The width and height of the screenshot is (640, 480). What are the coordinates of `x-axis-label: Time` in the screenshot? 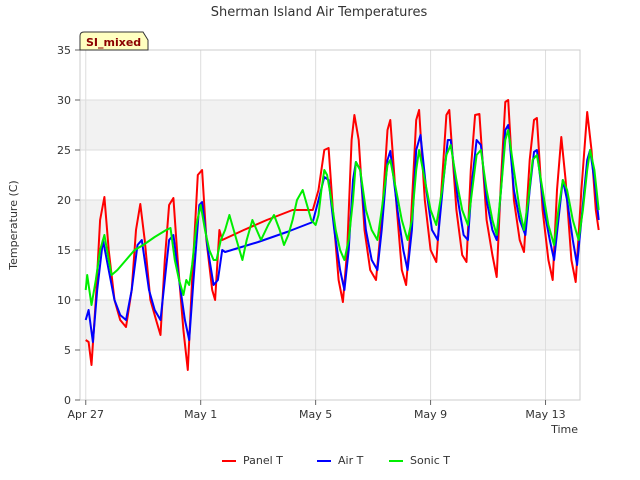 It's located at (564, 429).